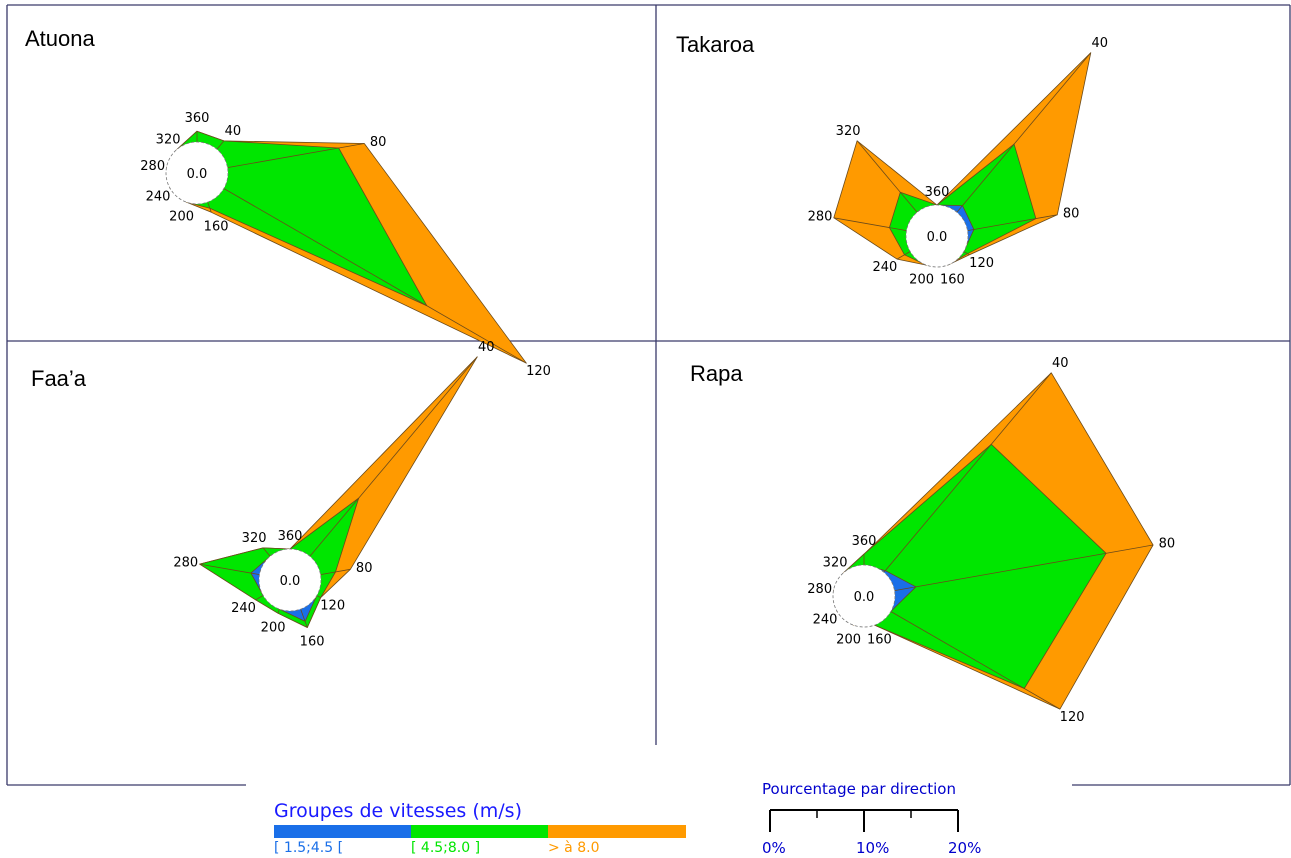 The height and width of the screenshot is (858, 1291). I want to click on rose-3-dir-label-200: 200, so click(848, 639).